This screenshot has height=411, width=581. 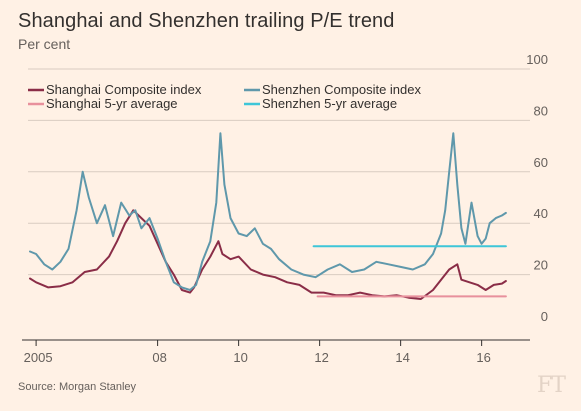 I want to click on x-axis: 2005 08 10 12 14 16, so click(x=276, y=352).